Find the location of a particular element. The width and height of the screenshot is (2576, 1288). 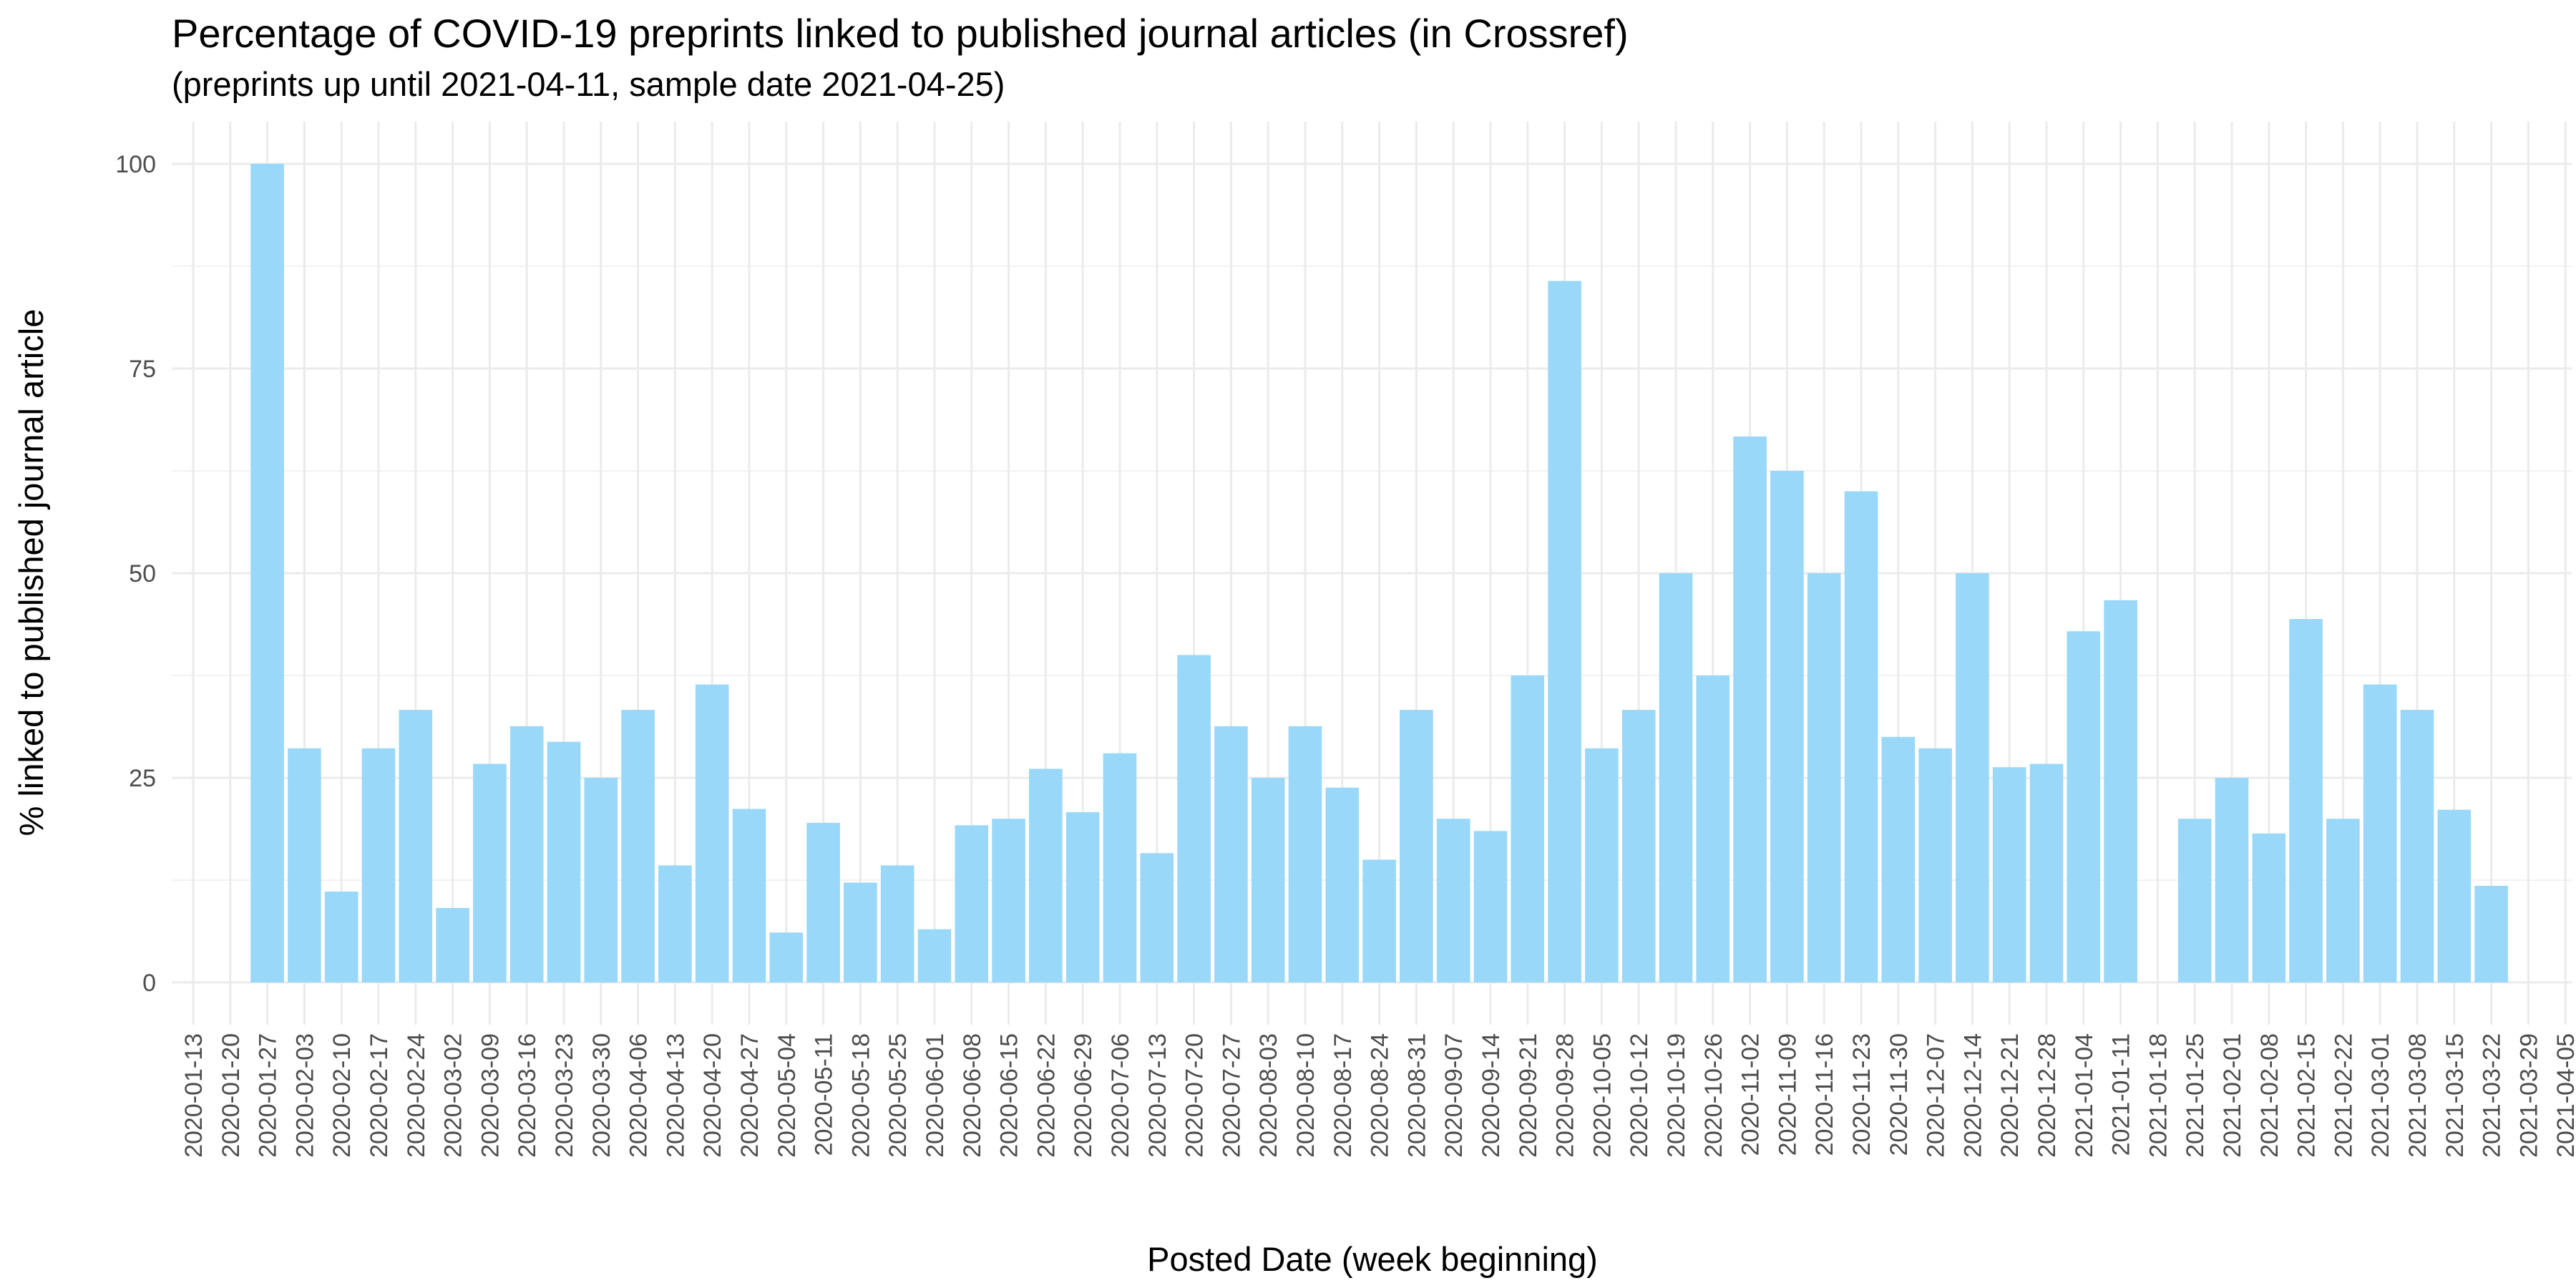

x-tick-label: 2020-03-23 is located at coordinates (564, 1095).